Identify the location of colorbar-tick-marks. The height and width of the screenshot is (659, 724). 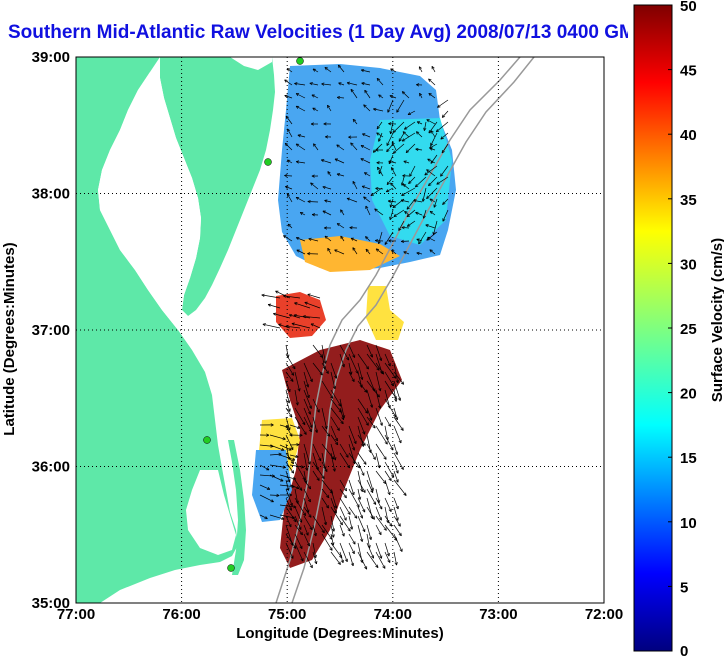
(670, 328).